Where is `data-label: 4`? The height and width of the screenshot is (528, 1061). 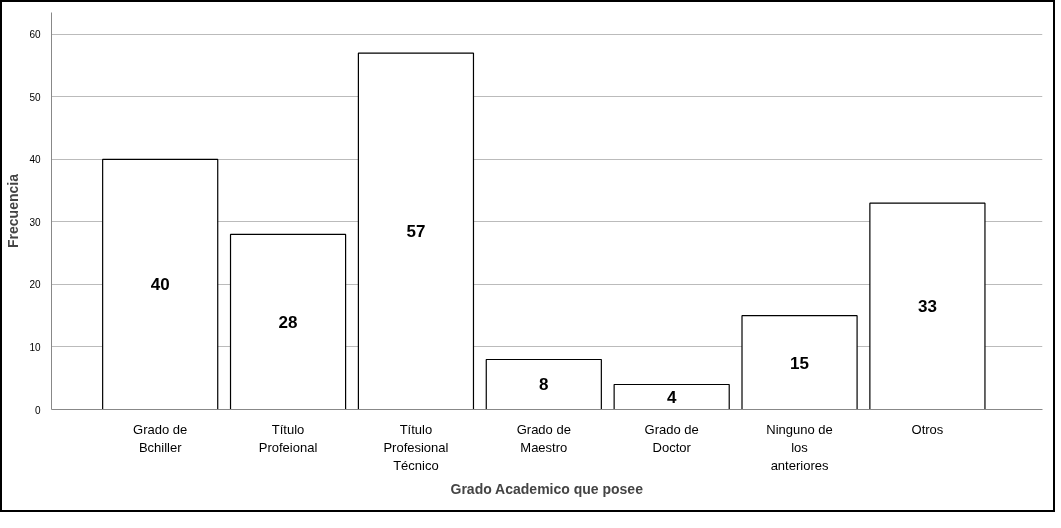
data-label: 4 is located at coordinates (671, 397).